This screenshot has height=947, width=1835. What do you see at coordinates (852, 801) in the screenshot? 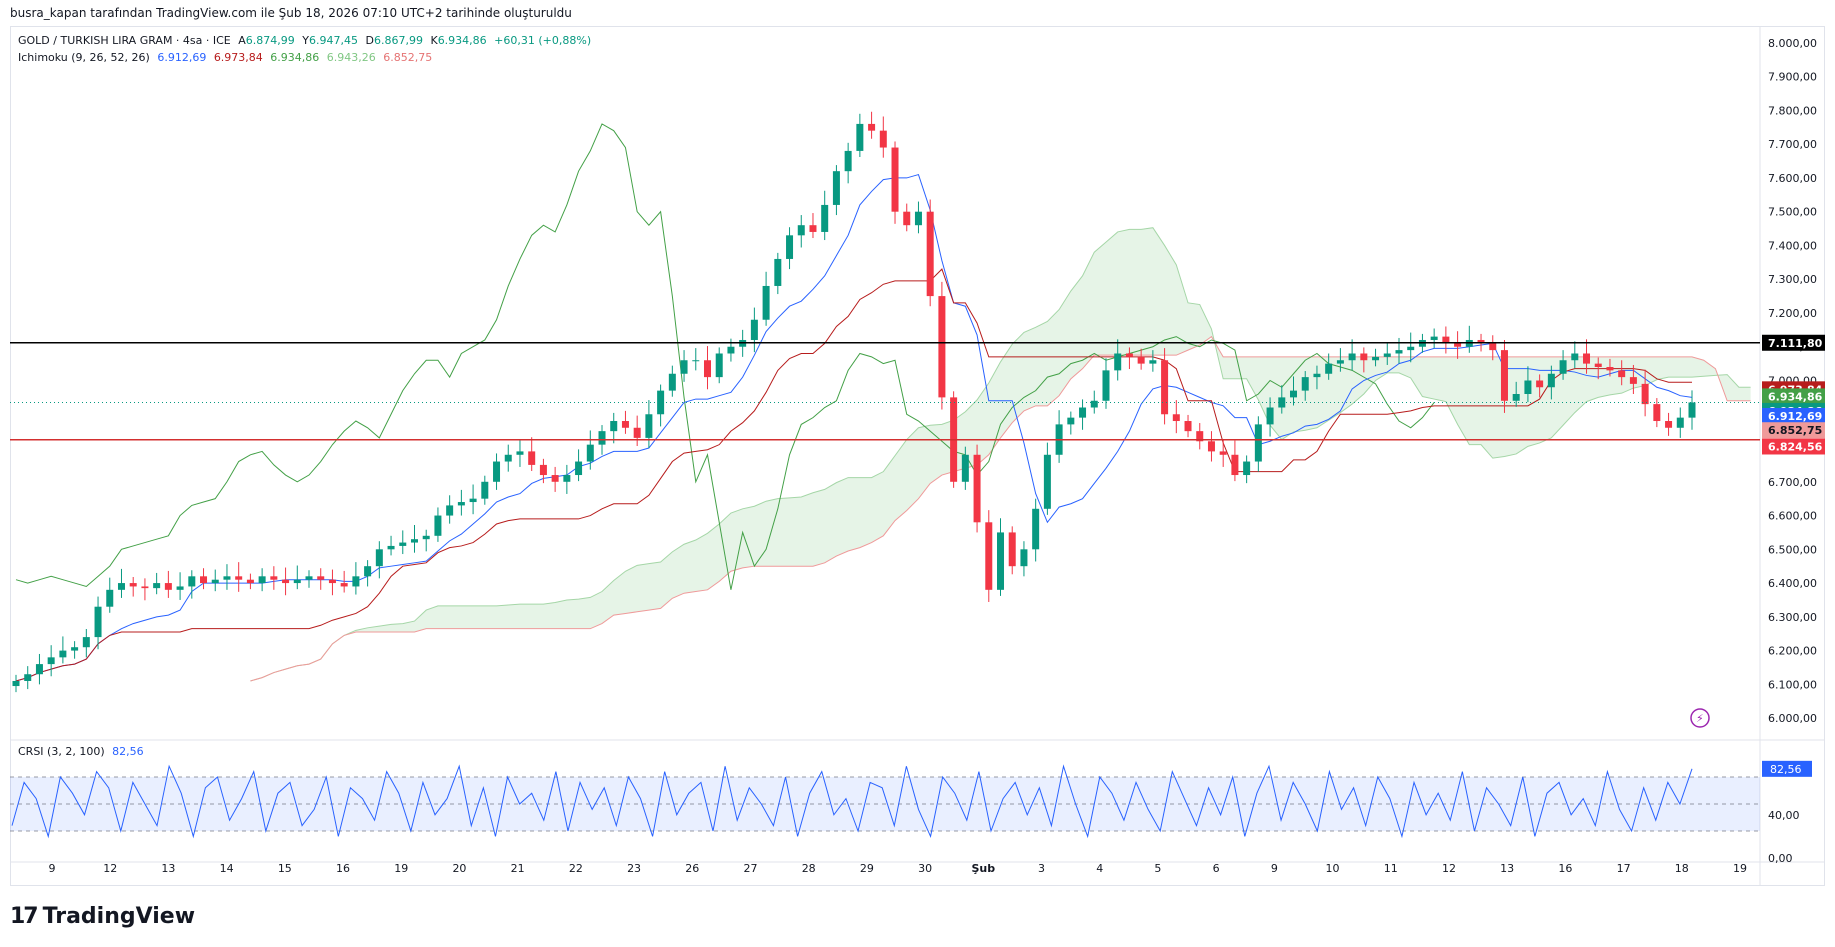
I see `crsi-line` at bounding box center [852, 801].